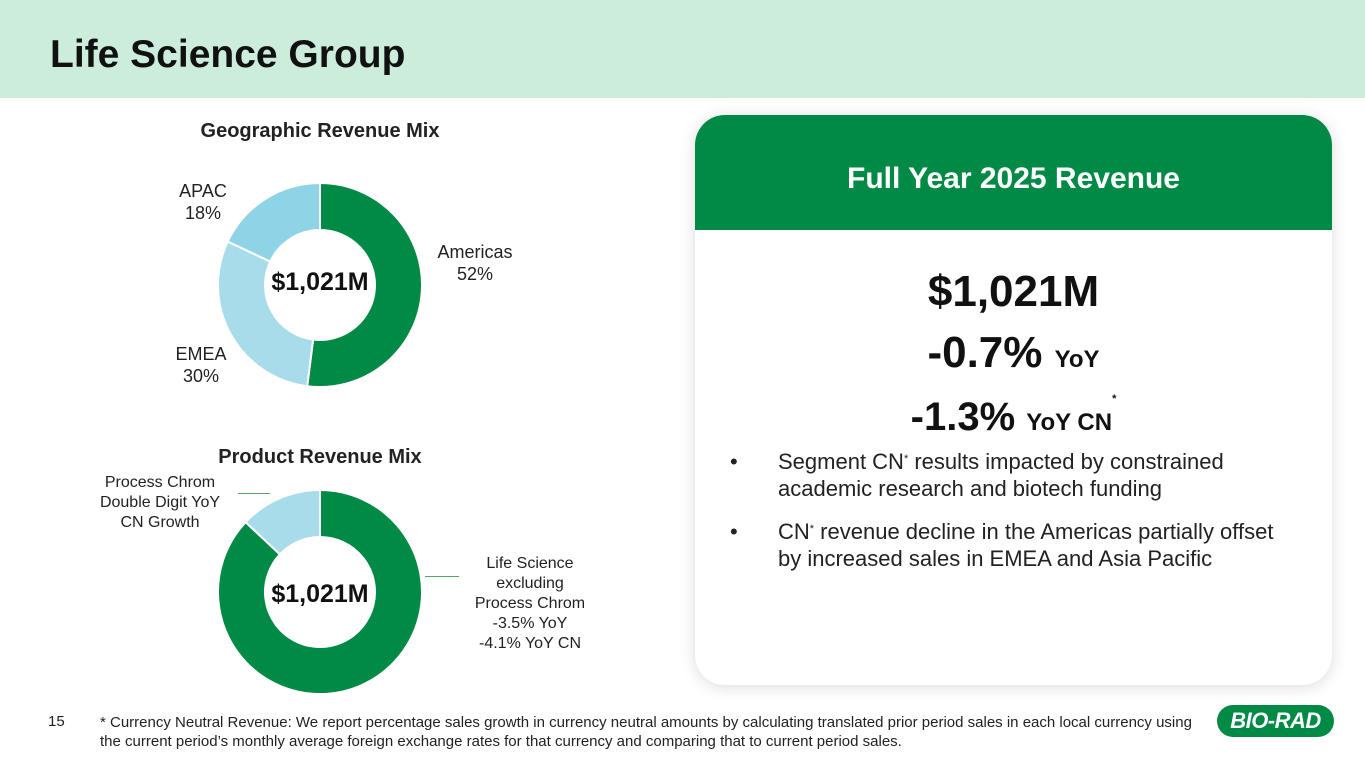 This screenshot has height=768, width=1365. I want to click on geo-segment-emea, so click(266, 314).